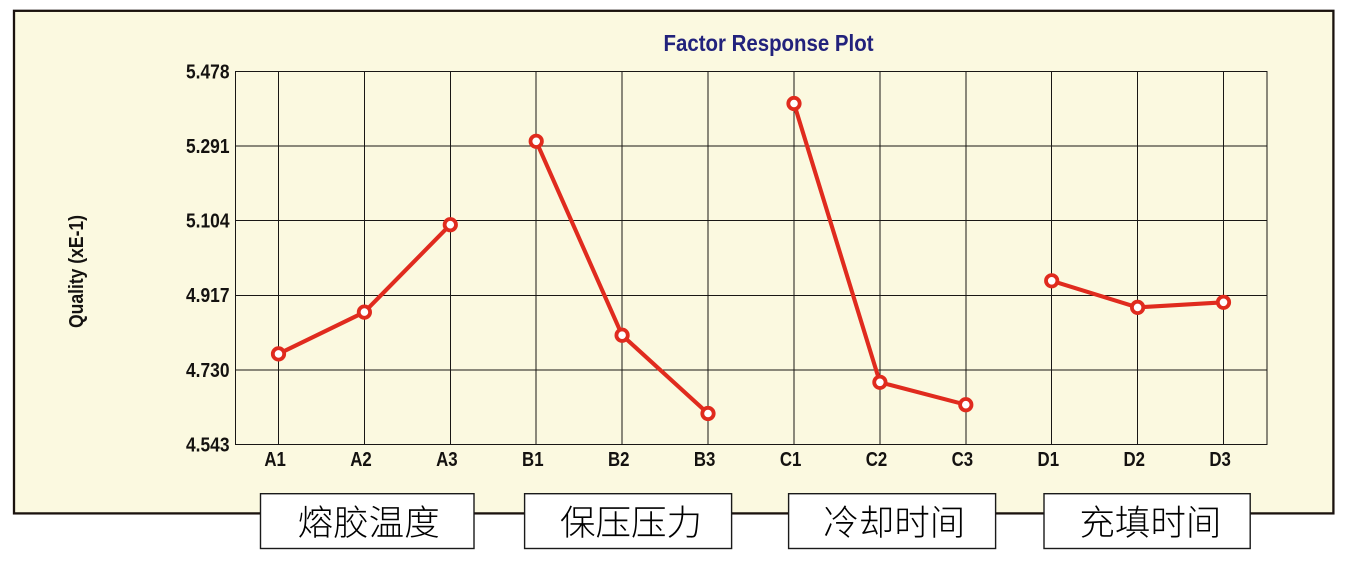 The width and height of the screenshot is (1352, 568). Describe the element at coordinates (1049, 460) in the screenshot. I see `svg-text: D1` at that location.